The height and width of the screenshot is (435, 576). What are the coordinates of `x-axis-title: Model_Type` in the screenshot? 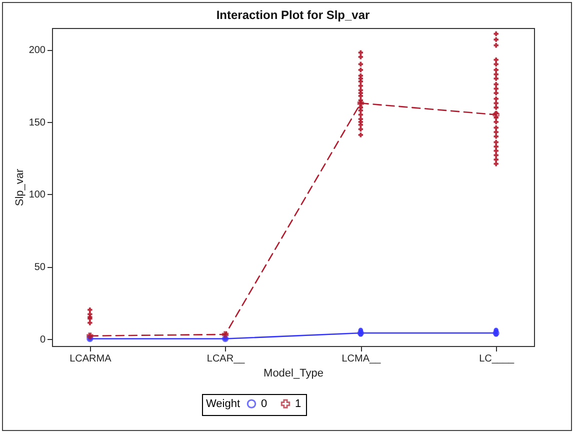 It's located at (294, 374).